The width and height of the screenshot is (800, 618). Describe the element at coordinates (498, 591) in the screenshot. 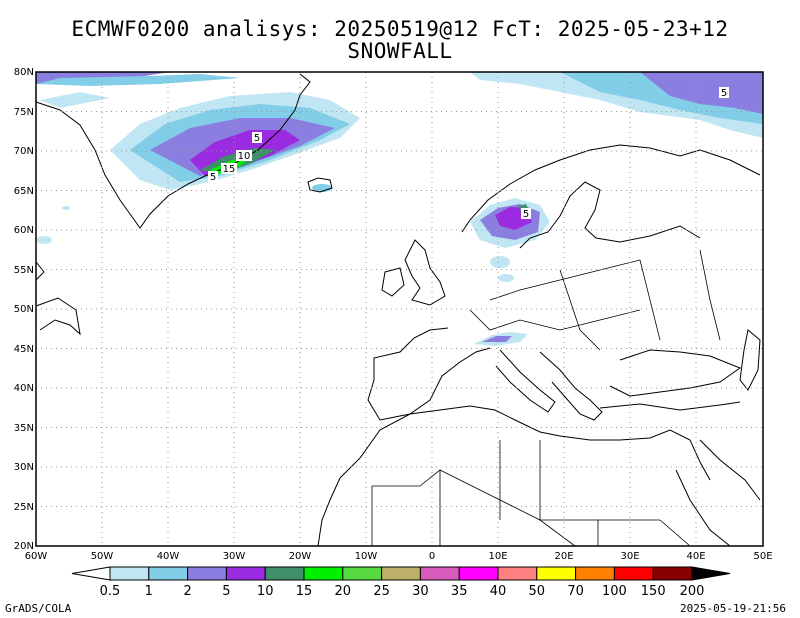

I see `colorbar-level-label: 40` at that location.